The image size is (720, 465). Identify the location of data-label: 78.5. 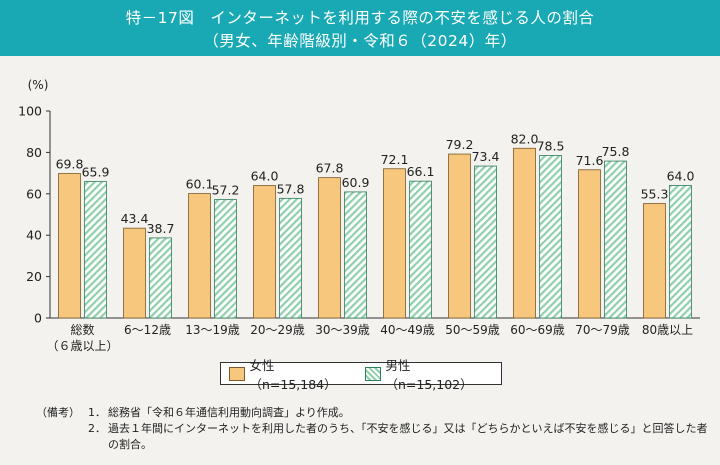
(551, 146).